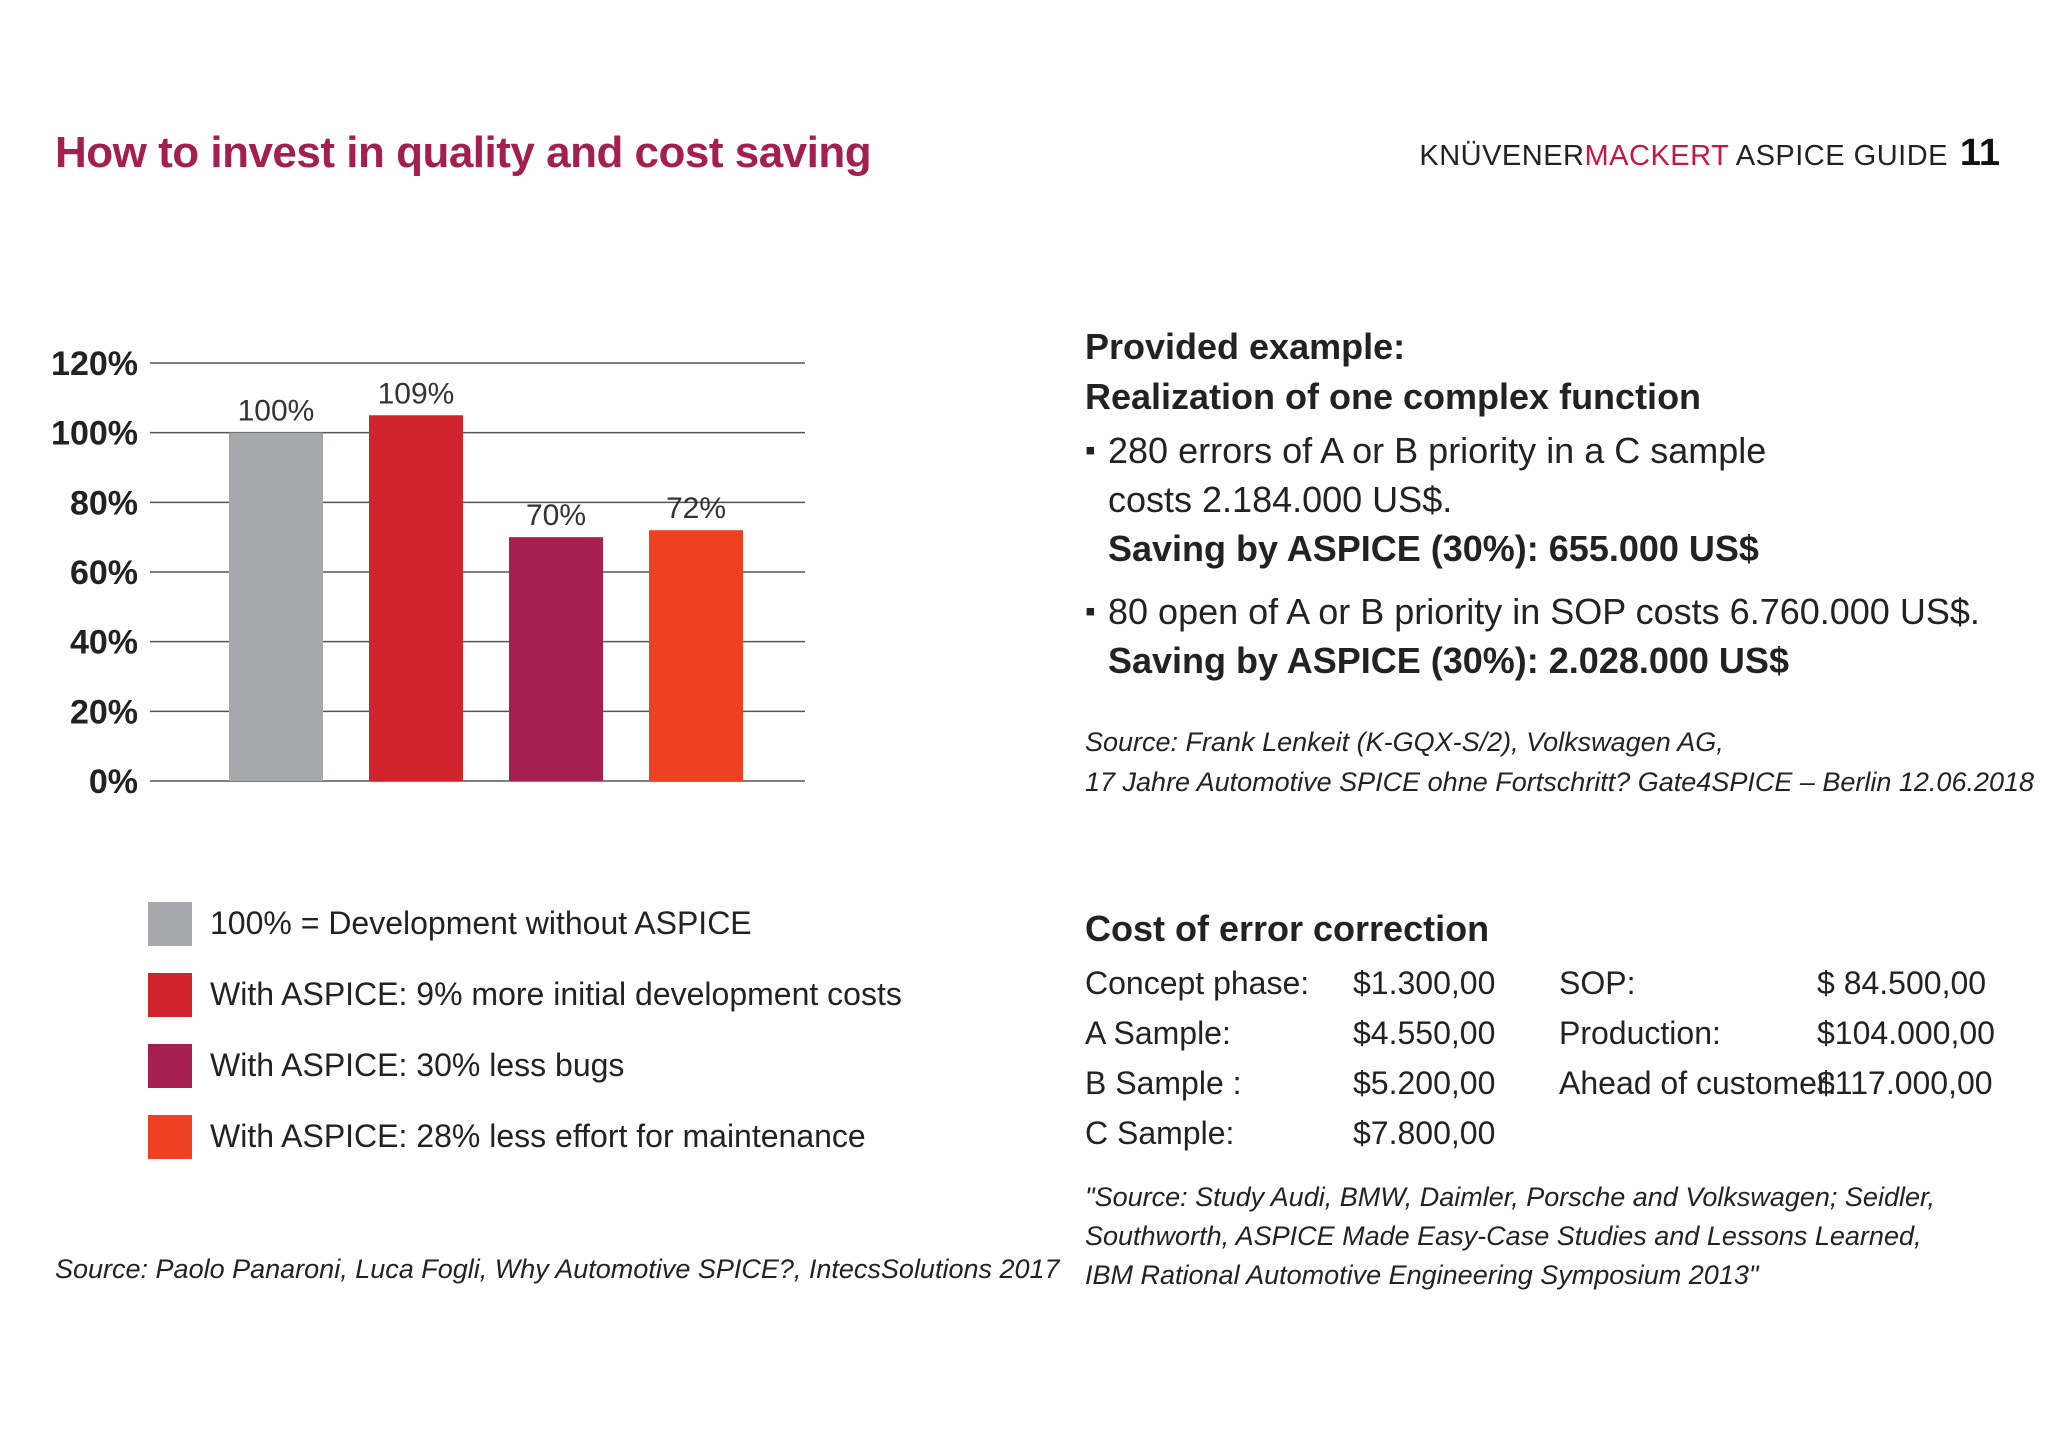  I want to click on brand-part-1: KNÜVENER, so click(1502, 156).